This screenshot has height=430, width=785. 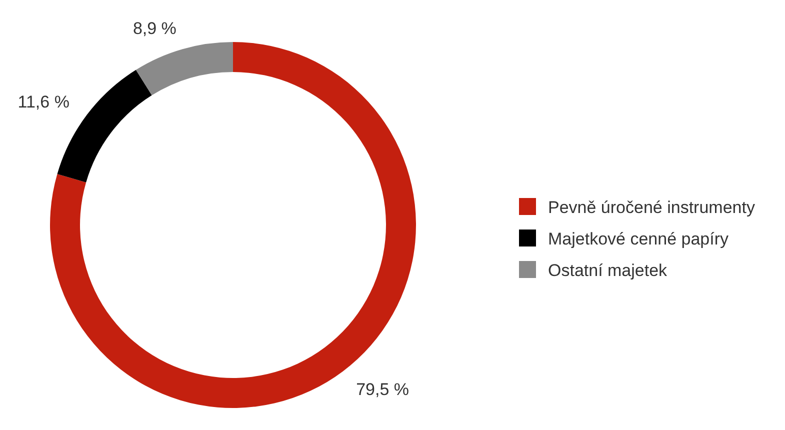 What do you see at coordinates (652, 207) in the screenshot?
I see `legend-label: Pevně úročené instrumenty` at bounding box center [652, 207].